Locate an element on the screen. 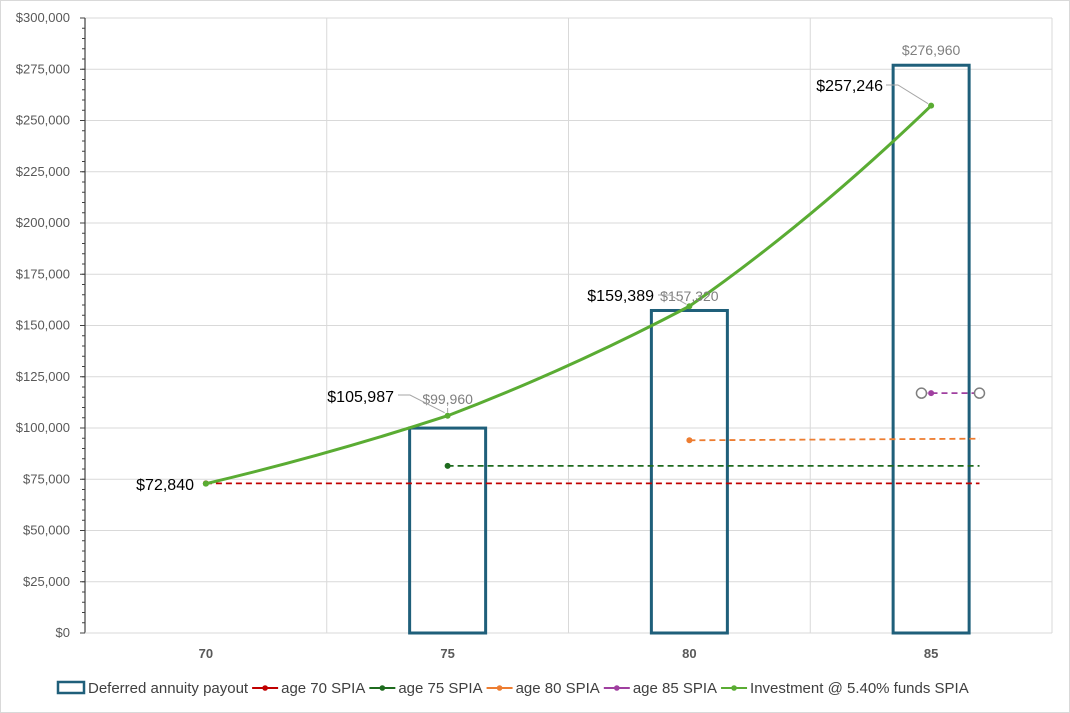 This screenshot has height=713, width=1070. series-age-85-spia is located at coordinates (950, 393).